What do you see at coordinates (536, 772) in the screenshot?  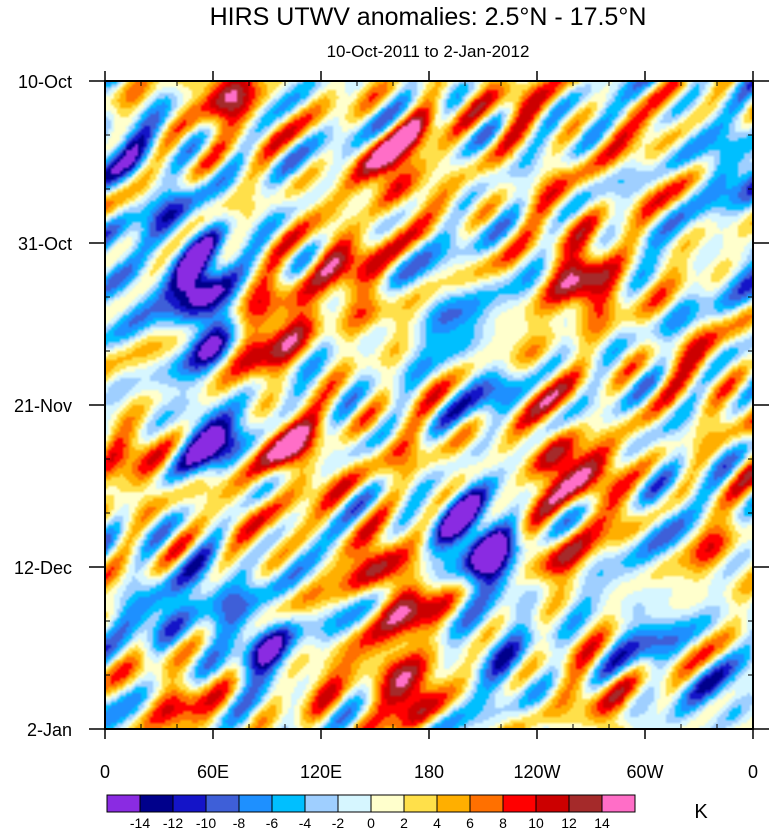 I see `x-tick-label: 120W` at bounding box center [536, 772].